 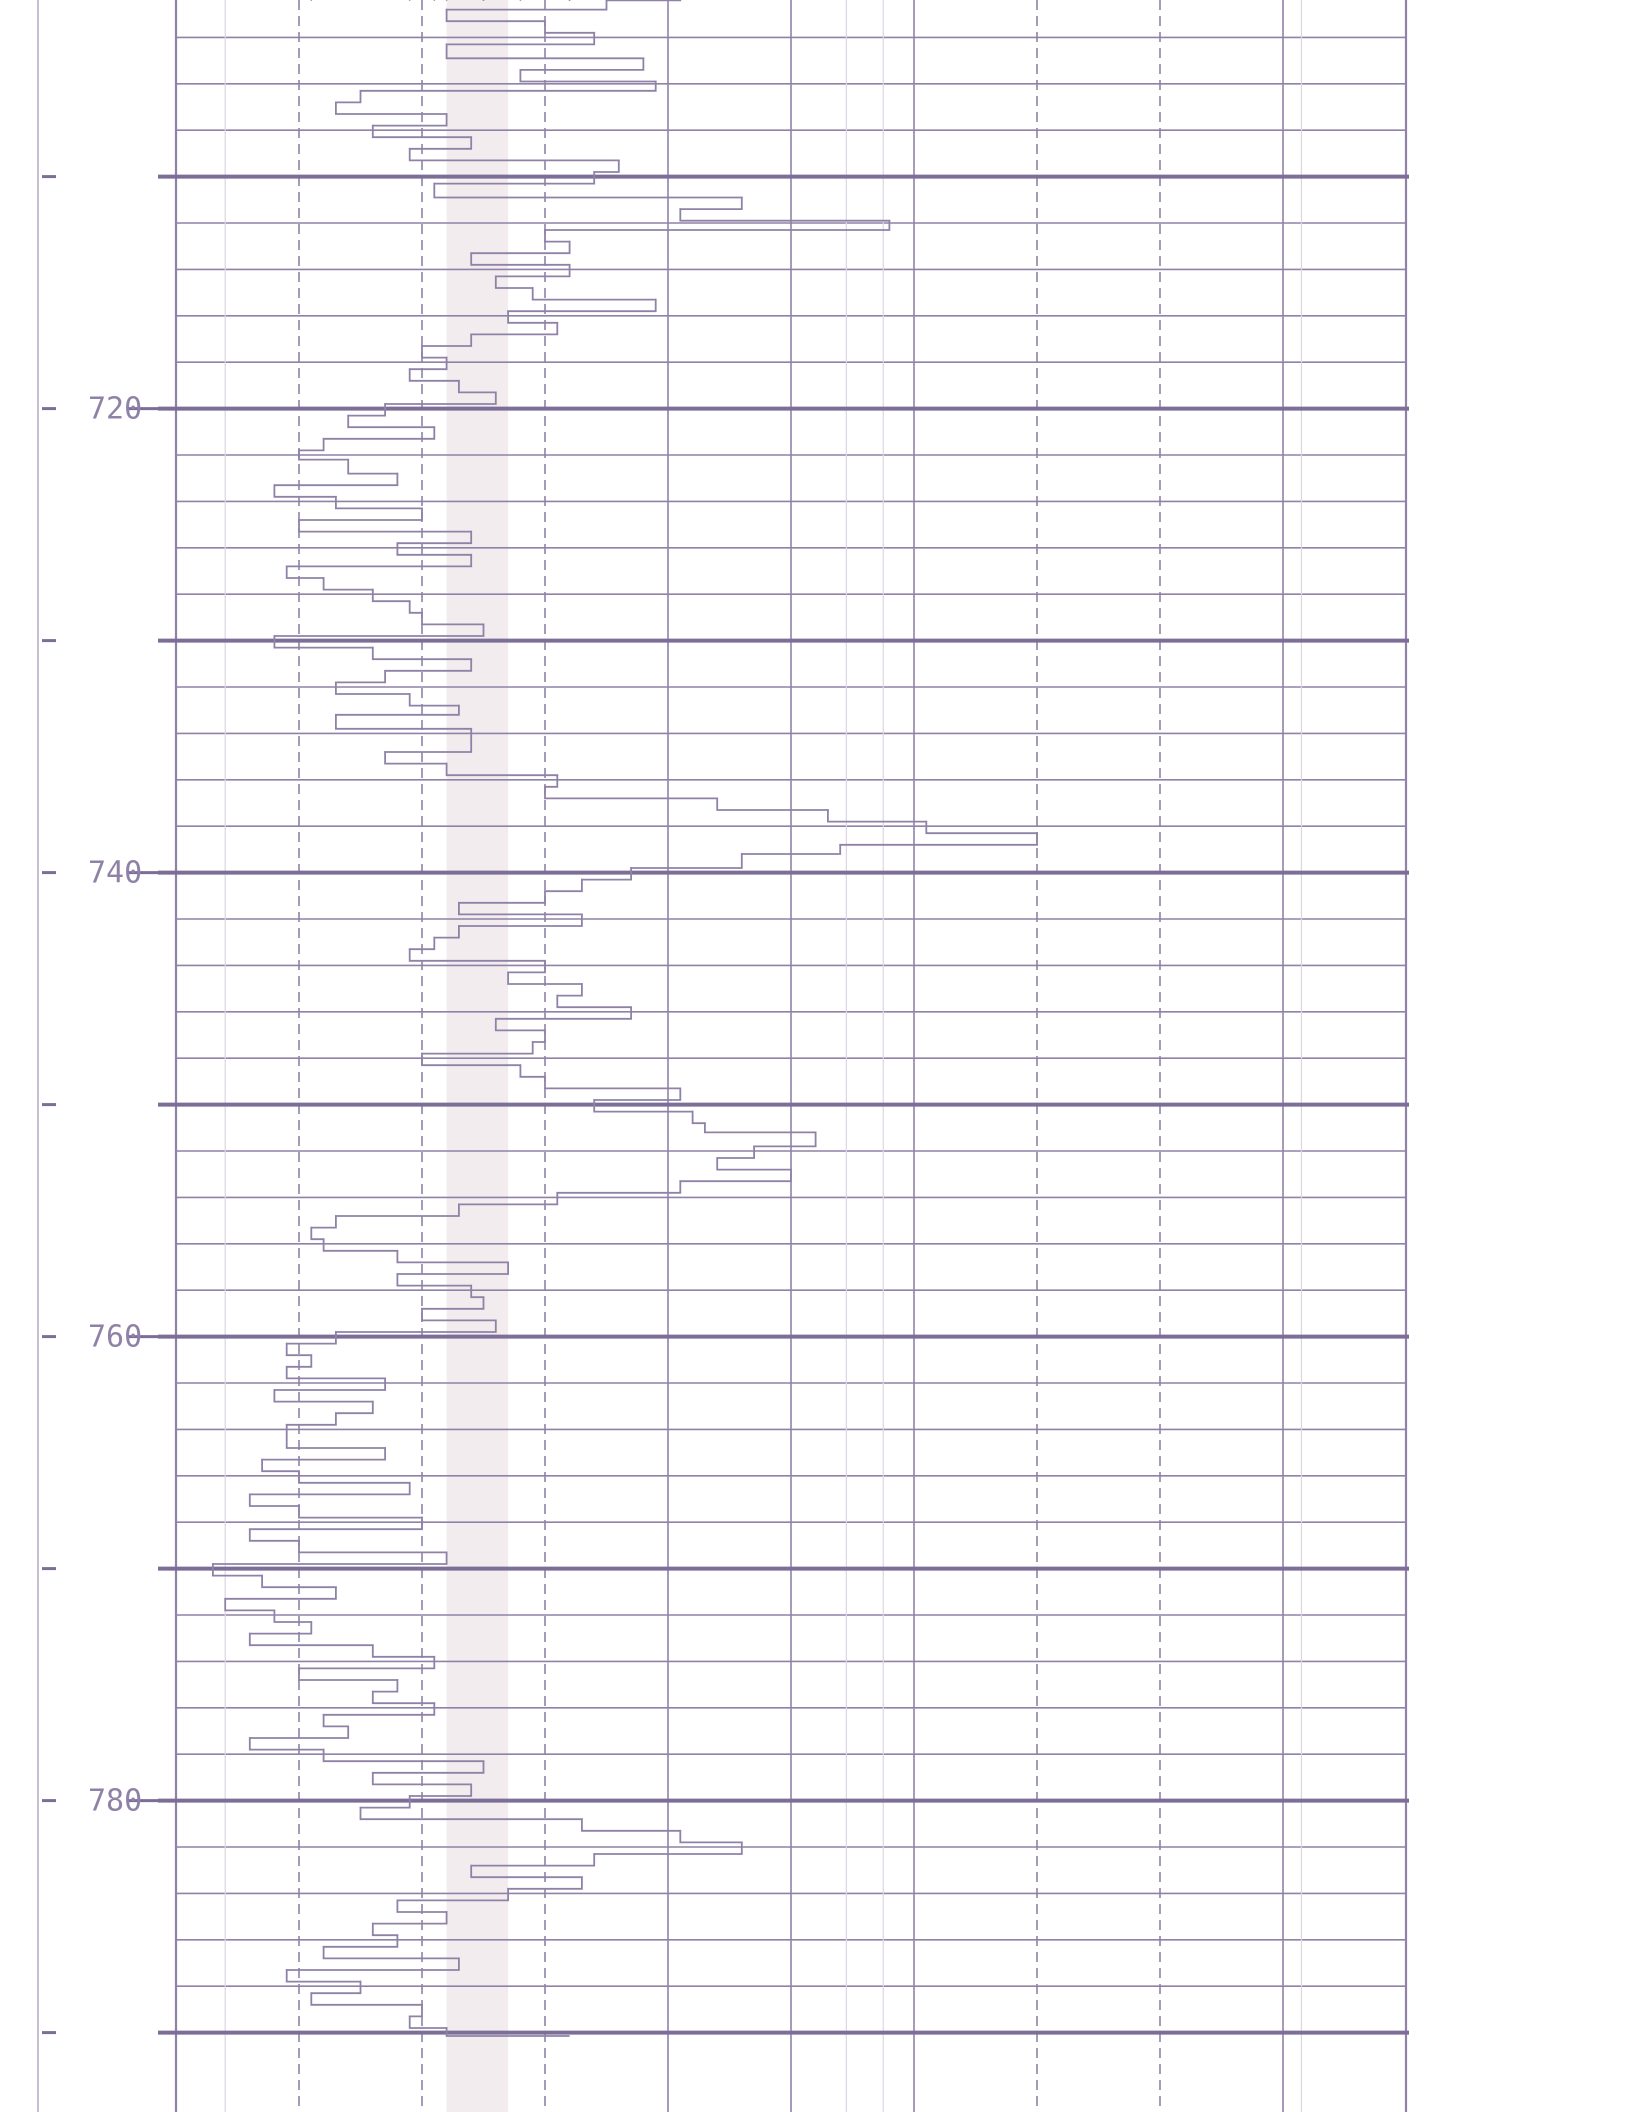 What do you see at coordinates (115, 873) in the screenshot?
I see `depth-tick-label: 740` at bounding box center [115, 873].